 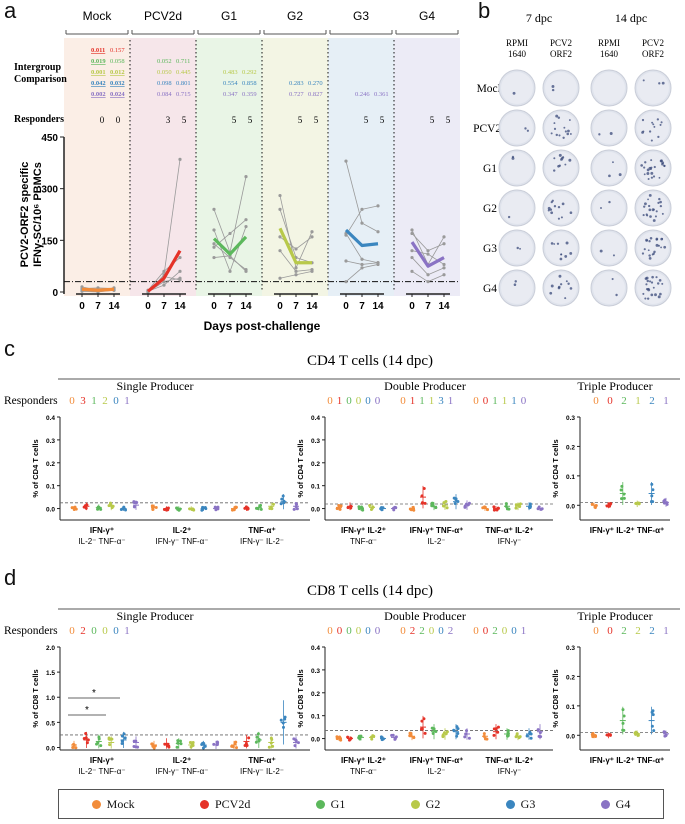 I want to click on y-axis-label: PCV2-ORF2 specificIFNγ-SC/10⁶ PBMCs, so click(x=31, y=215).